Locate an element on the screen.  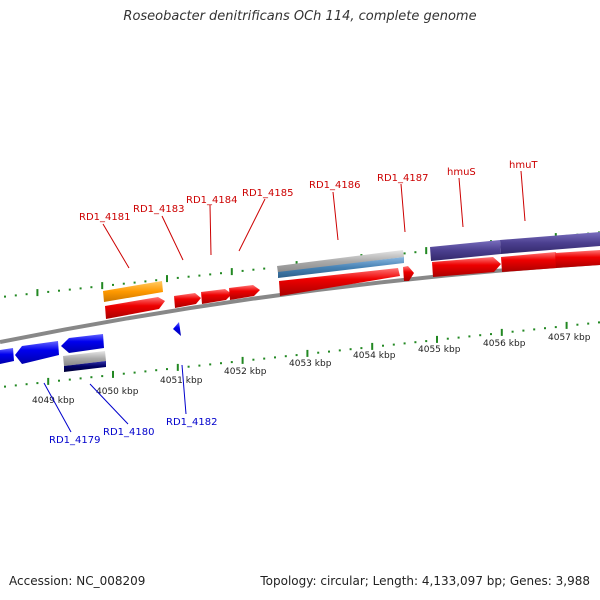
scale-label-4051: 4051 kbp is located at coordinates (181, 381).